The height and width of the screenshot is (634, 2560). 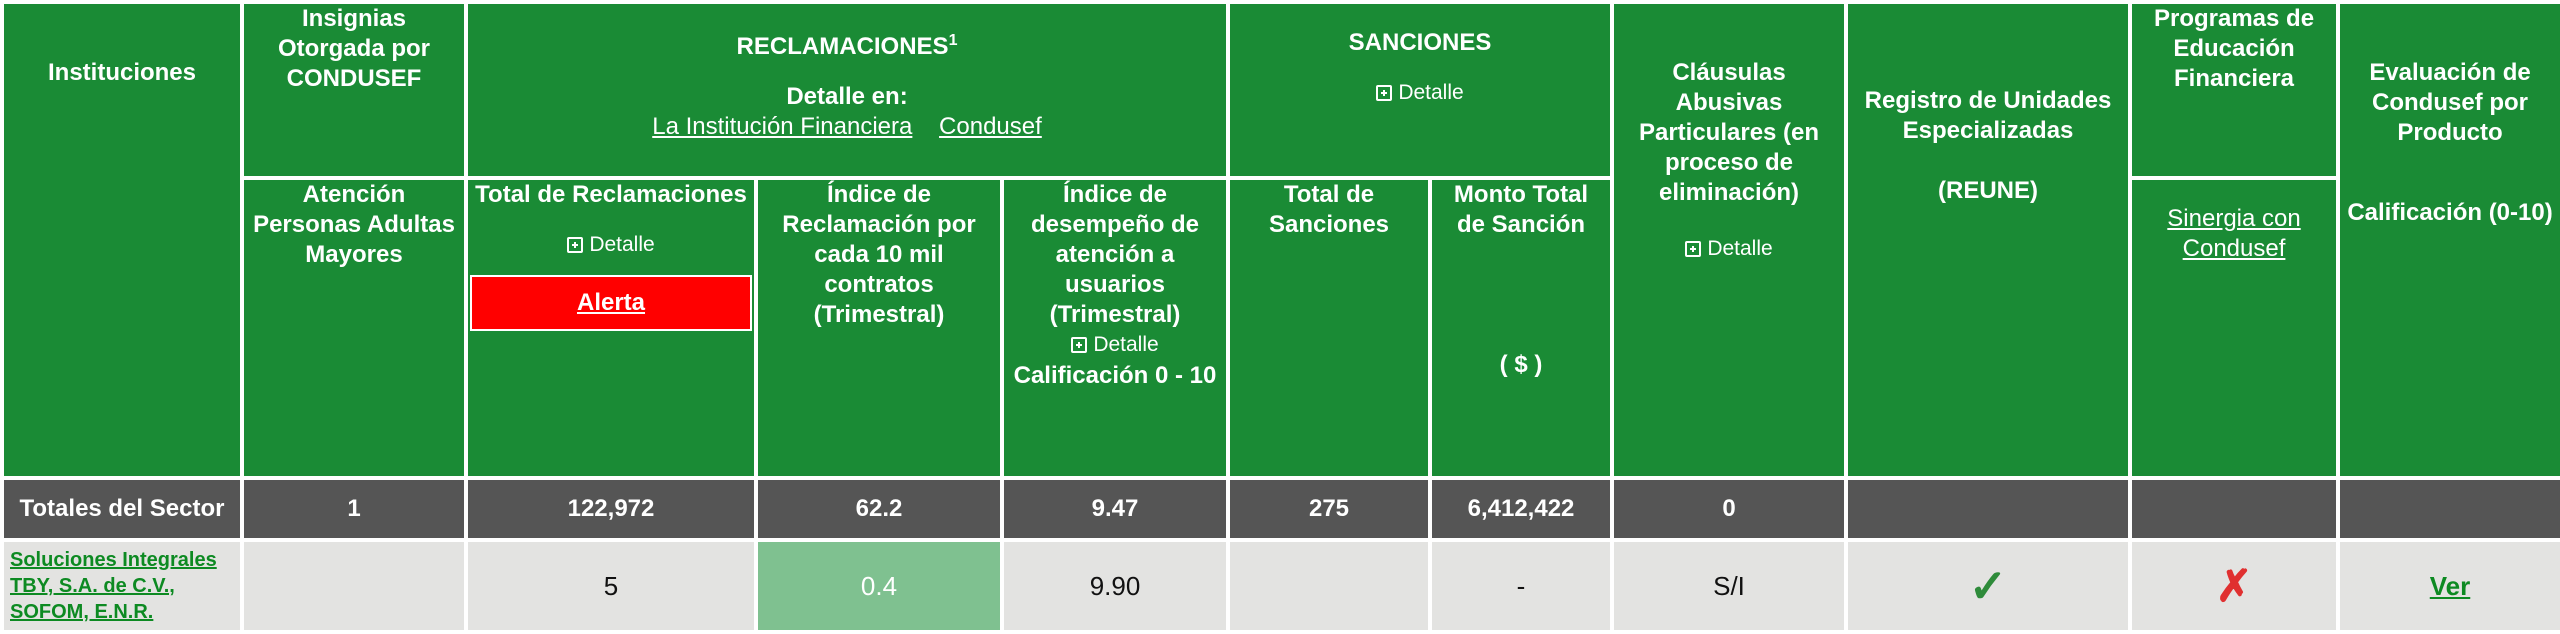 What do you see at coordinates (611, 245) in the screenshot?
I see `reclamaciones-detalle-button: Detalle` at bounding box center [611, 245].